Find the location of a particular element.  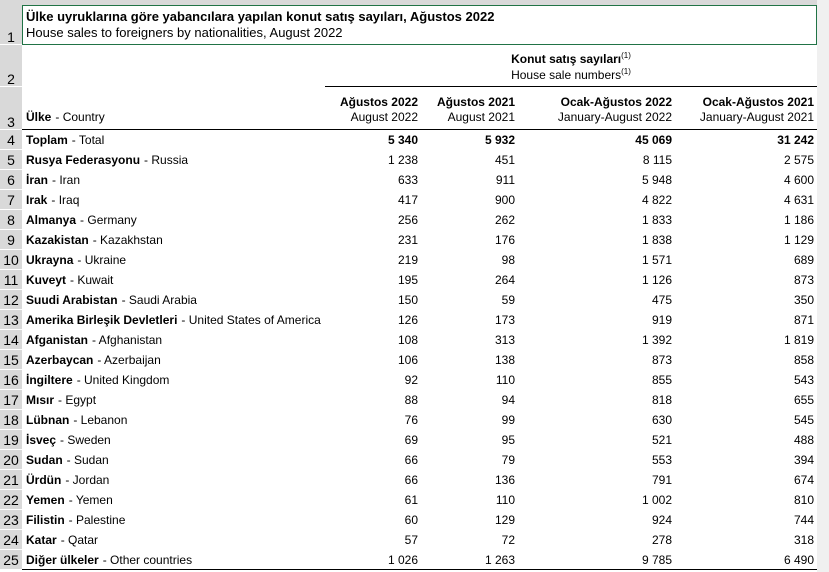

country: Azerbaycan - Azerbaijan is located at coordinates (93, 360).